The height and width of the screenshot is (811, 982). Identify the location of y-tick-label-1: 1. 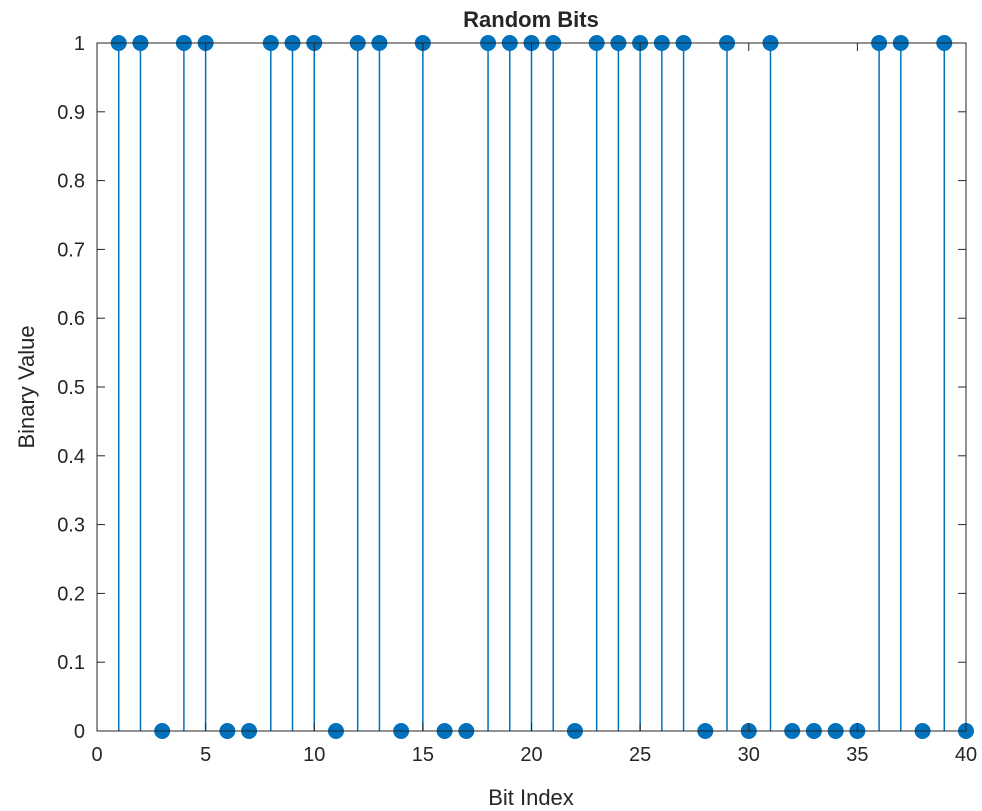
(79, 44).